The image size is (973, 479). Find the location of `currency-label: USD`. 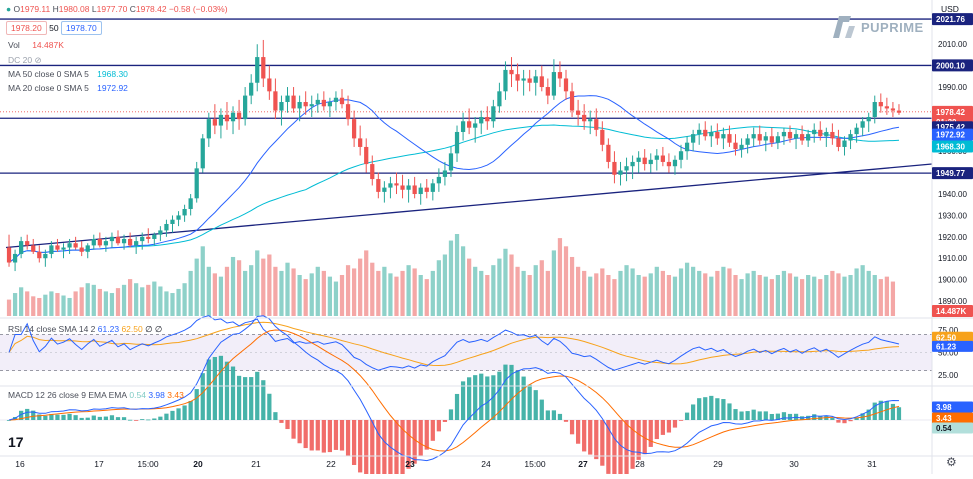

currency-label: USD is located at coordinates (950, 9).